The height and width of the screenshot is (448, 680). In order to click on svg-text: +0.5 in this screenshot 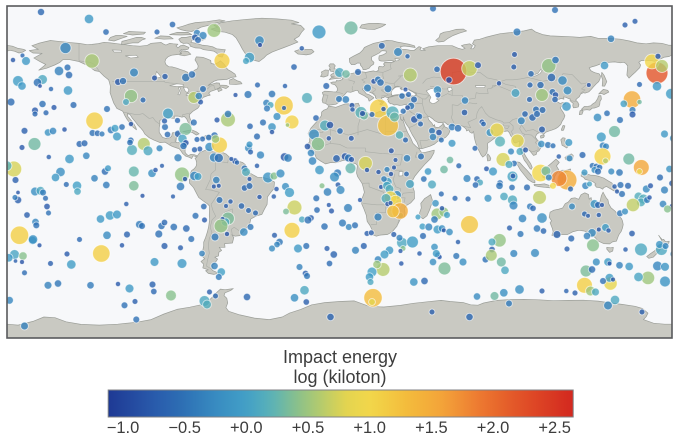, I will do `click(308, 428)`.